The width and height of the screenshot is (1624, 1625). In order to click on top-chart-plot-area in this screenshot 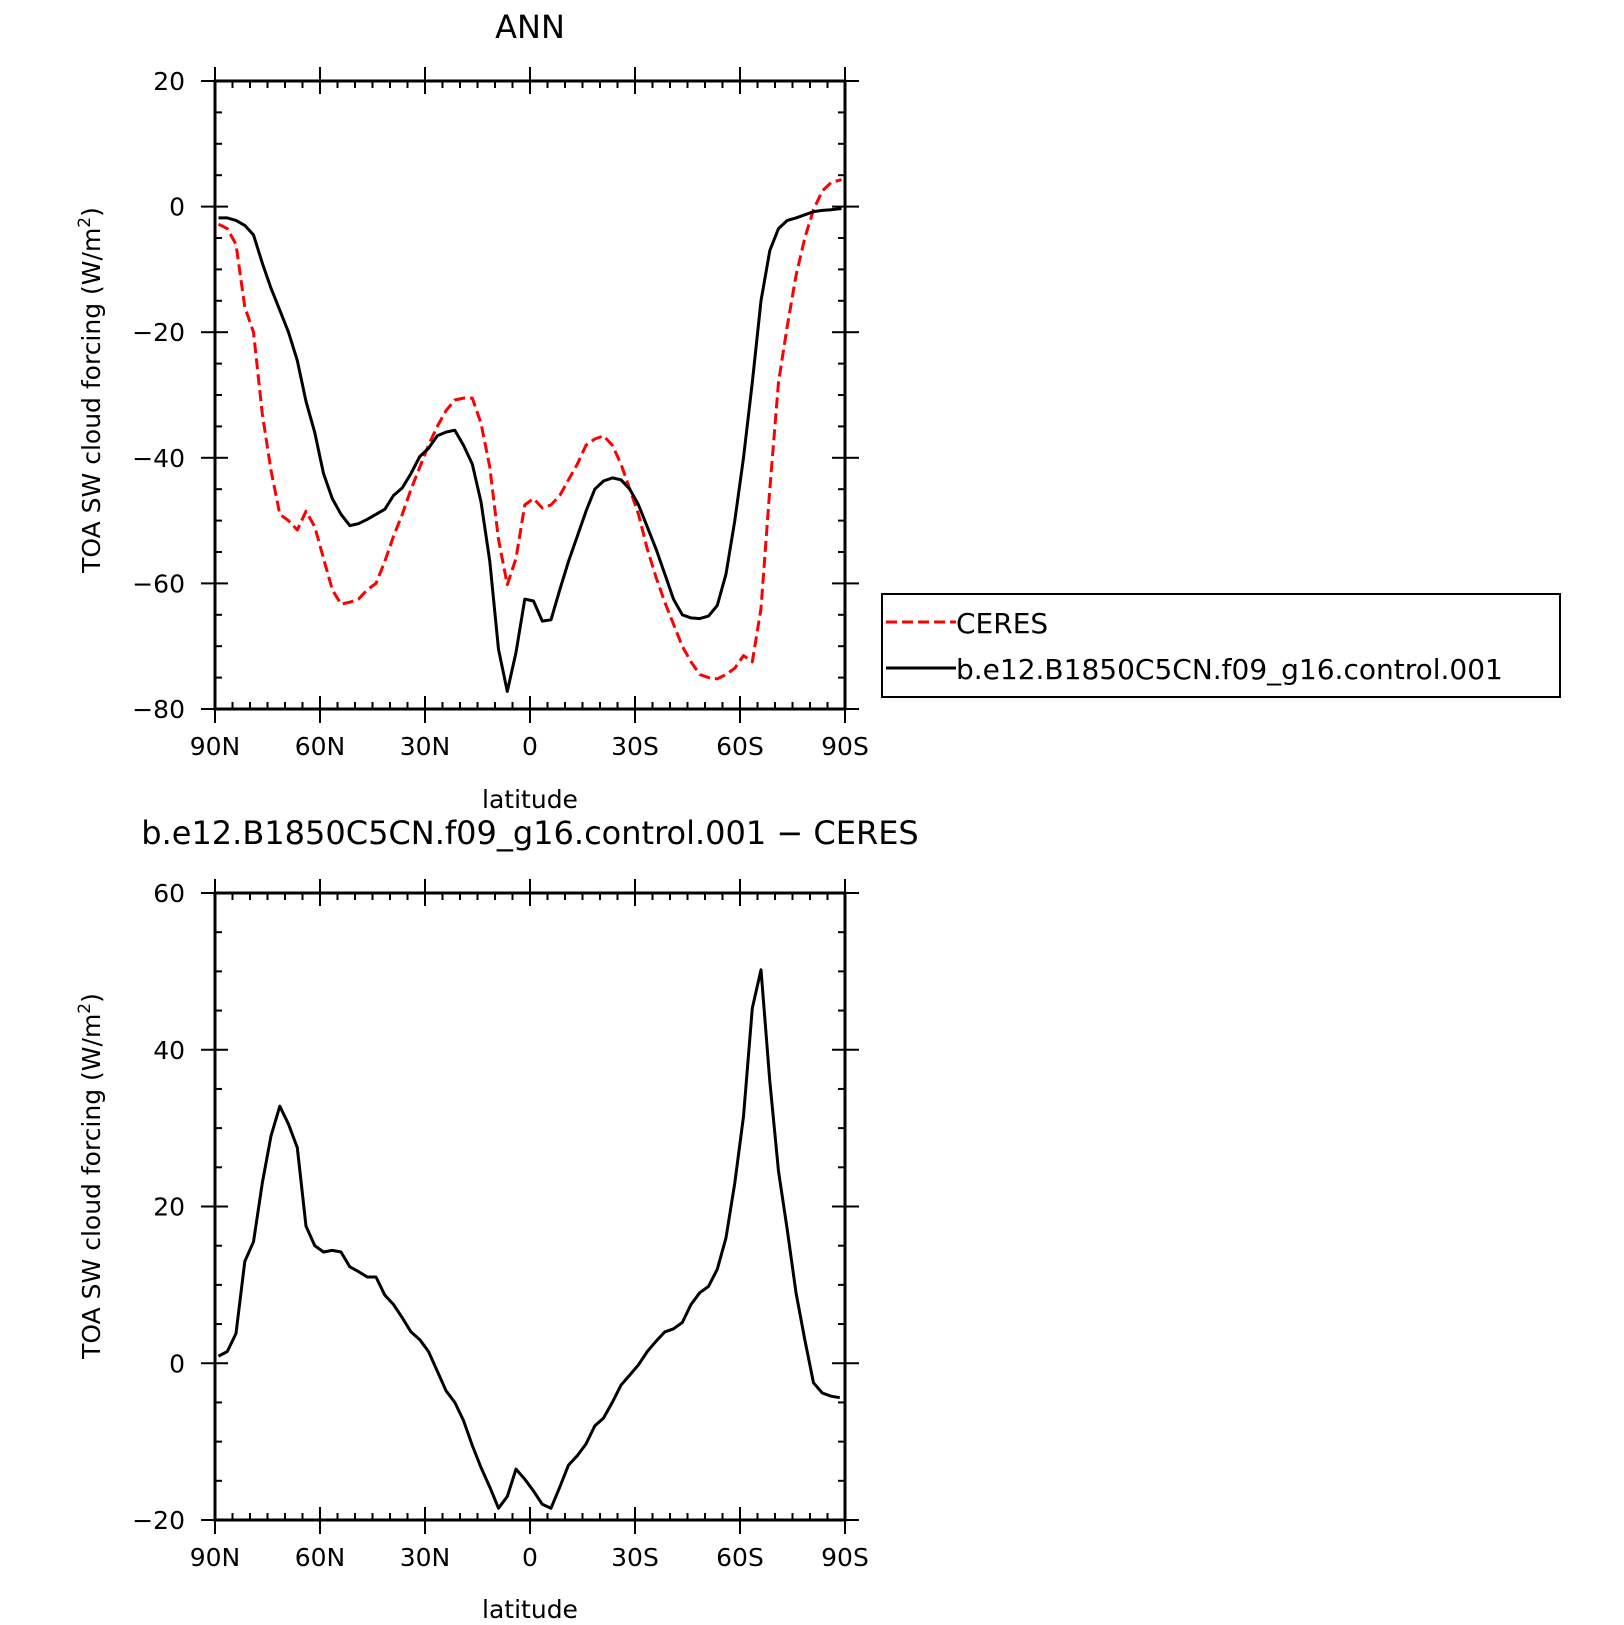, I will do `click(529, 435)`.